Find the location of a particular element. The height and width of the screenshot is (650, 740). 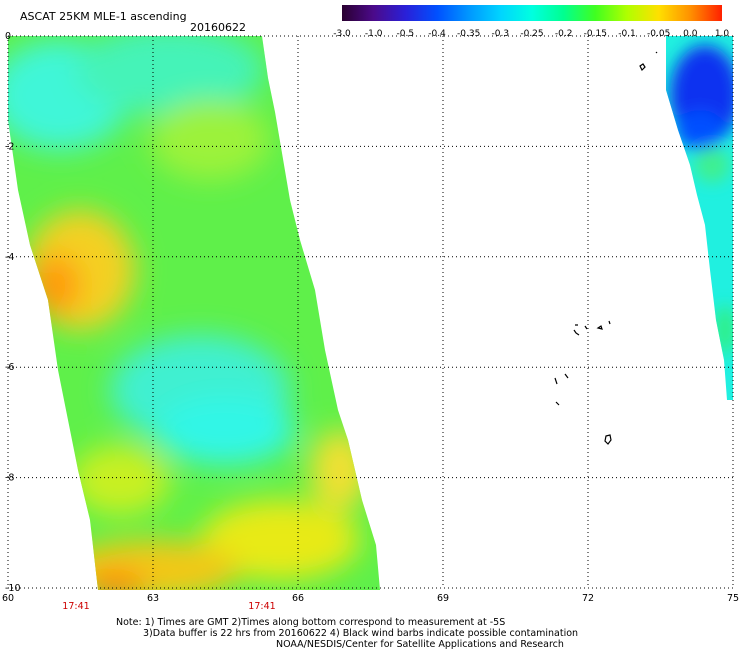

colorbar-tick-label: -1.0 is located at coordinates (374, 34).